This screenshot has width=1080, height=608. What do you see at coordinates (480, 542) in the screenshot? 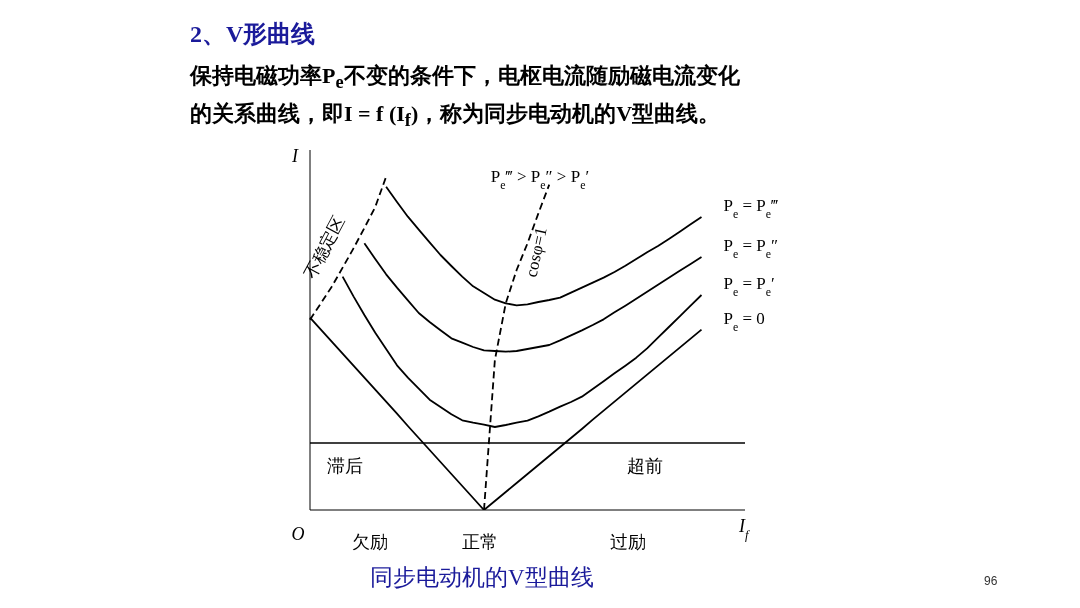
I see `text: 正常` at bounding box center [480, 542].